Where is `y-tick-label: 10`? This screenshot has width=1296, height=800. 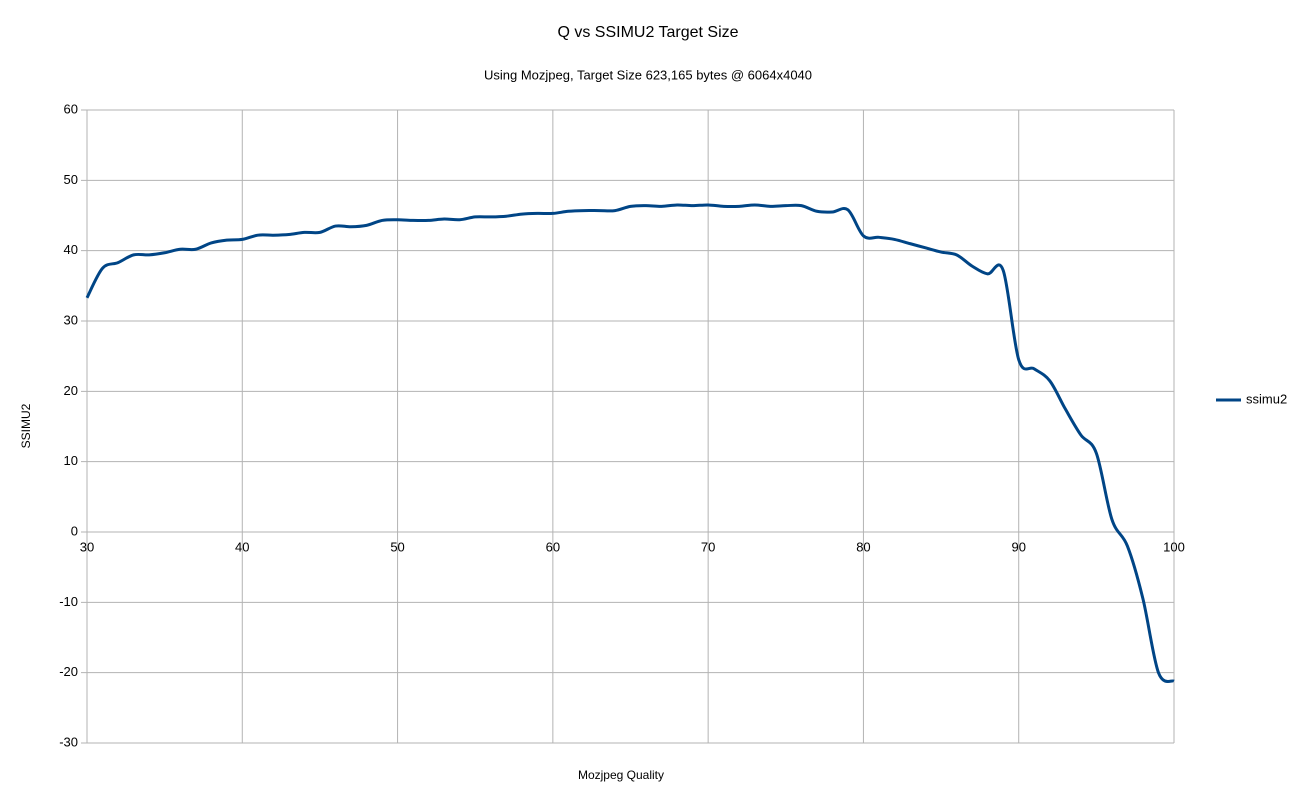 y-tick-label: 10 is located at coordinates (71, 460).